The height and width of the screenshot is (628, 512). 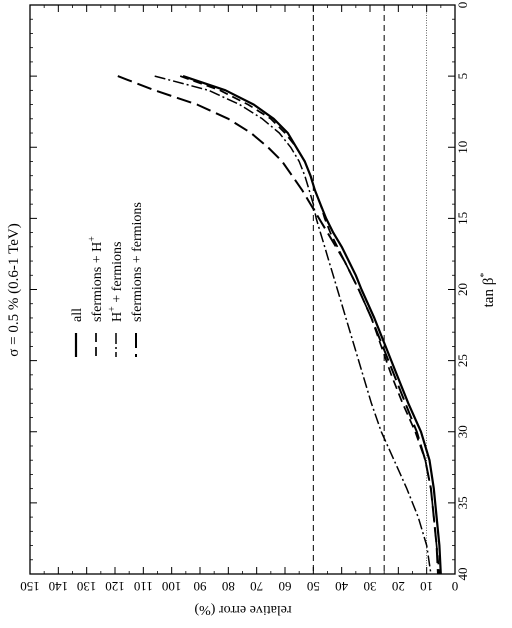 What do you see at coordinates (58, 586) in the screenshot?
I see `y-tick-label: 140` at bounding box center [58, 586].